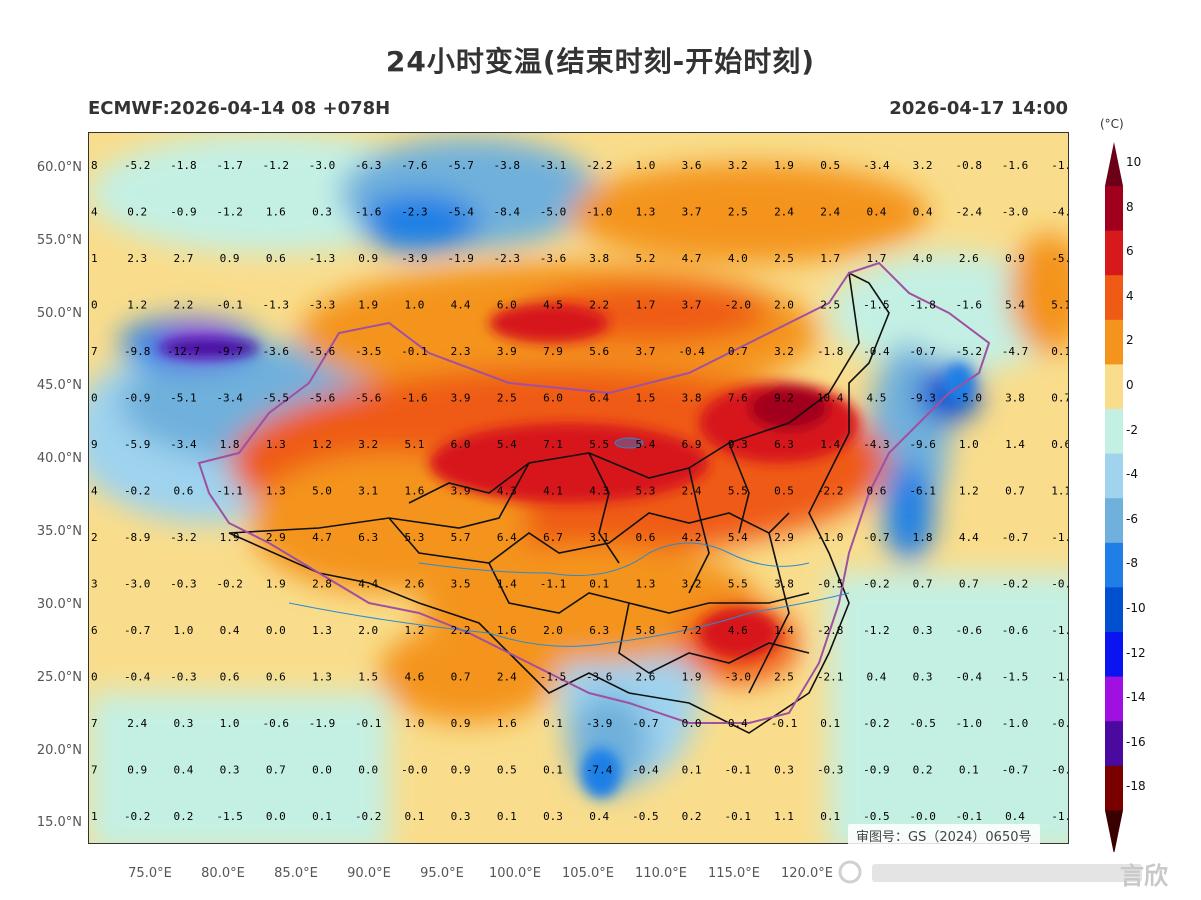 The image size is (1201, 900). Describe the element at coordinates (183, 630) in the screenshot. I see `grid-value: 1.0` at that location.